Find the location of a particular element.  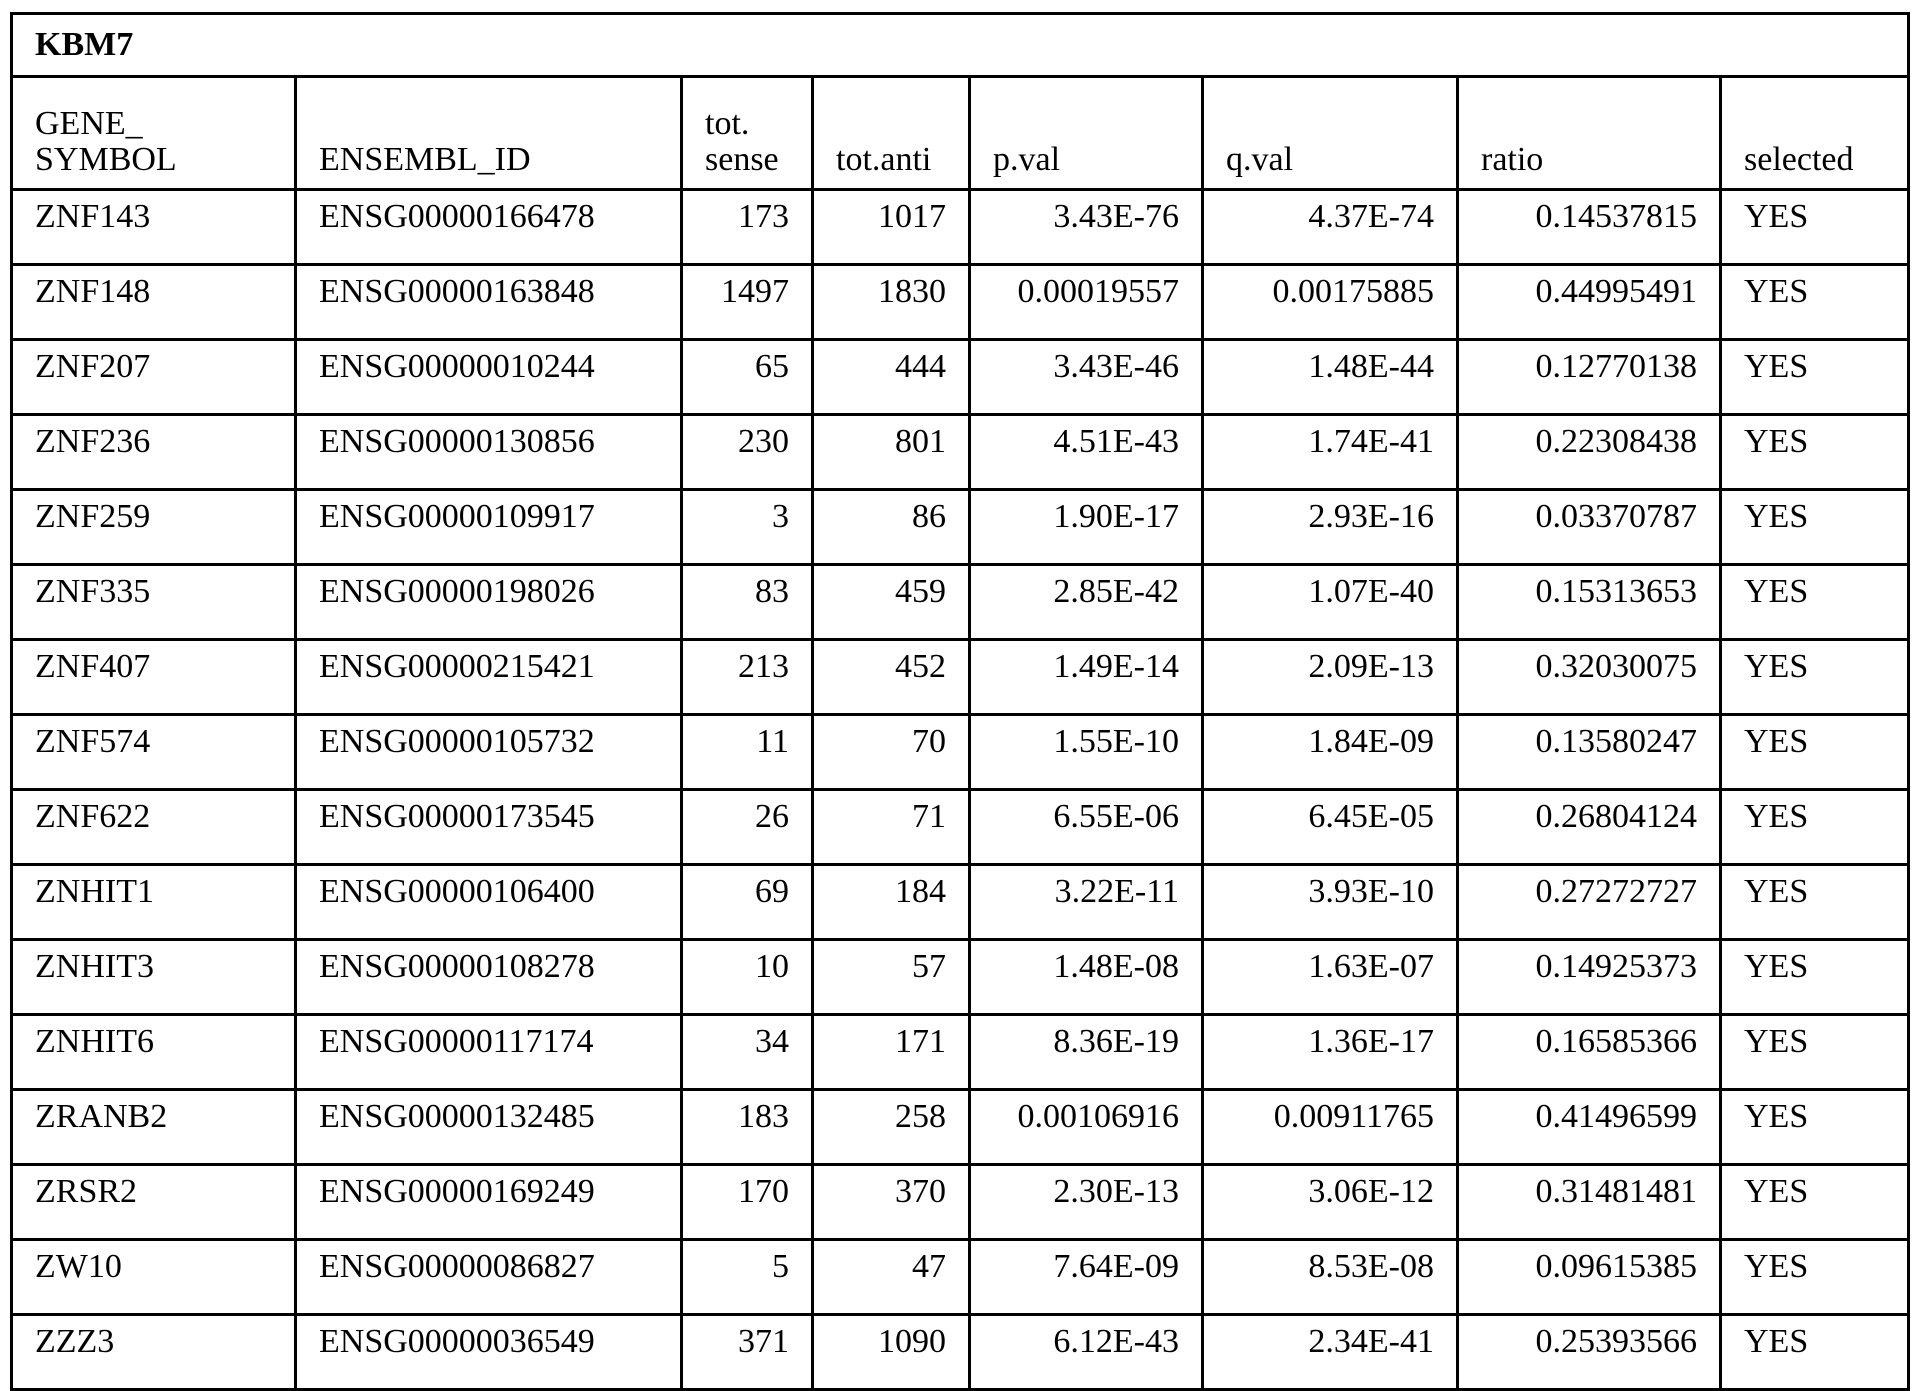

header-line: GENE_ is located at coordinates (153, 124).